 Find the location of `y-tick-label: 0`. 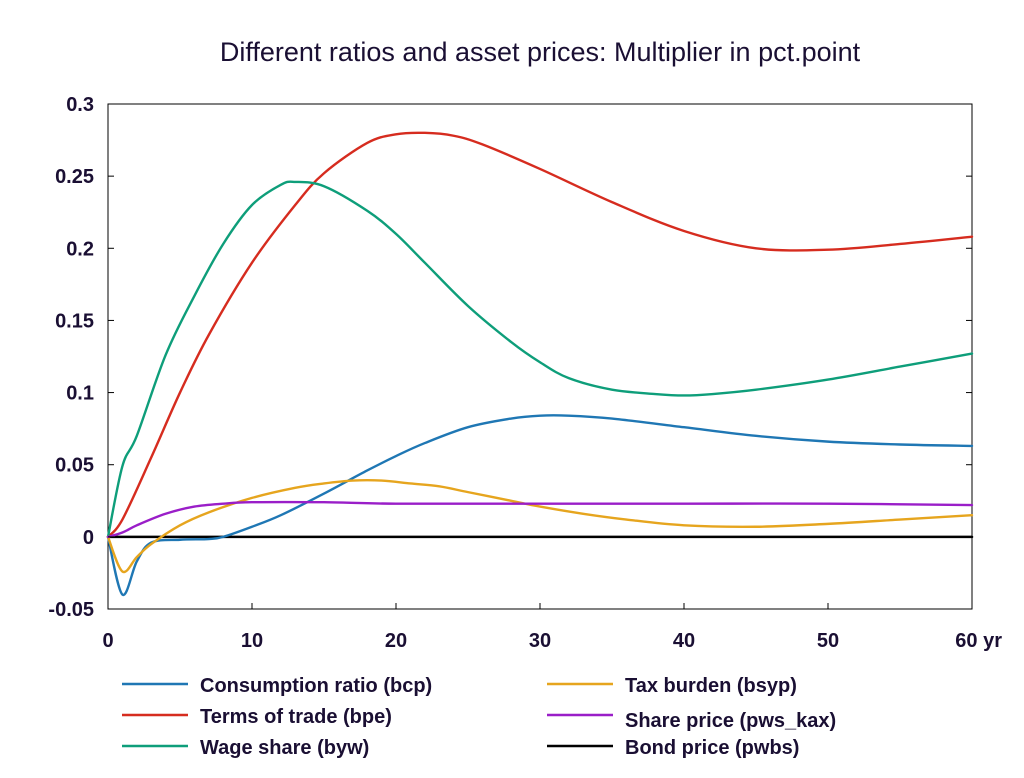

y-tick-label: 0 is located at coordinates (88, 538).